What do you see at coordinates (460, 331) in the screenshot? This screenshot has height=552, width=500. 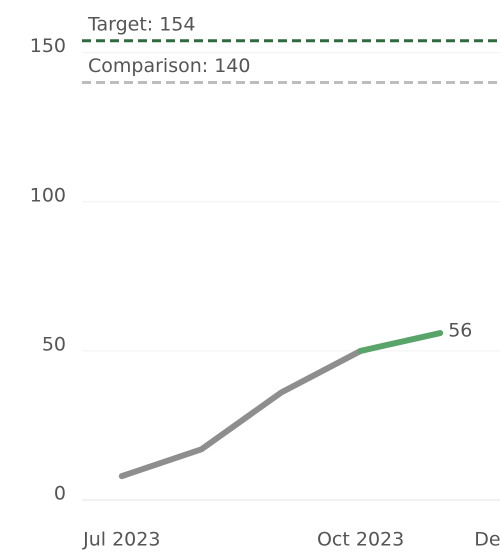 I see `data-label: 56` at bounding box center [460, 331].